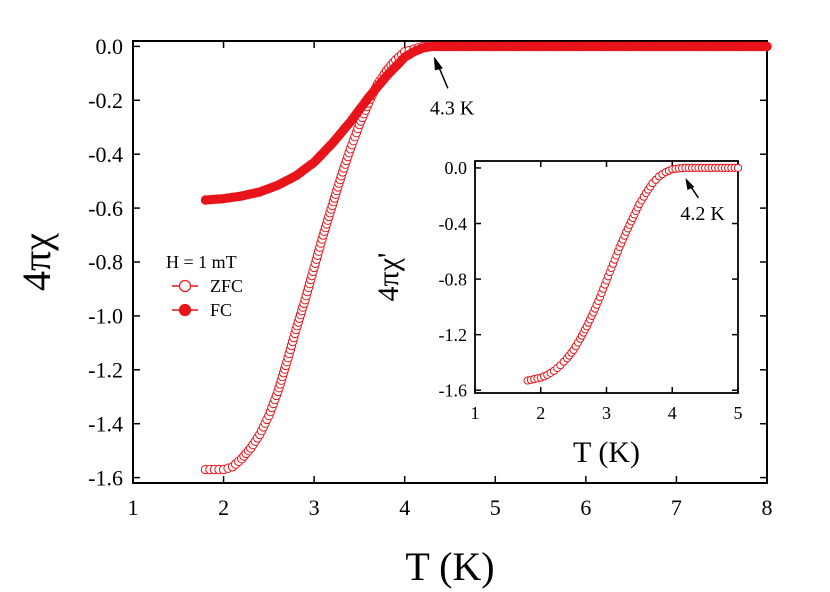 The image size is (830, 592). What do you see at coordinates (738, 167) in the screenshot?
I see `inset-point-series` at bounding box center [738, 167].